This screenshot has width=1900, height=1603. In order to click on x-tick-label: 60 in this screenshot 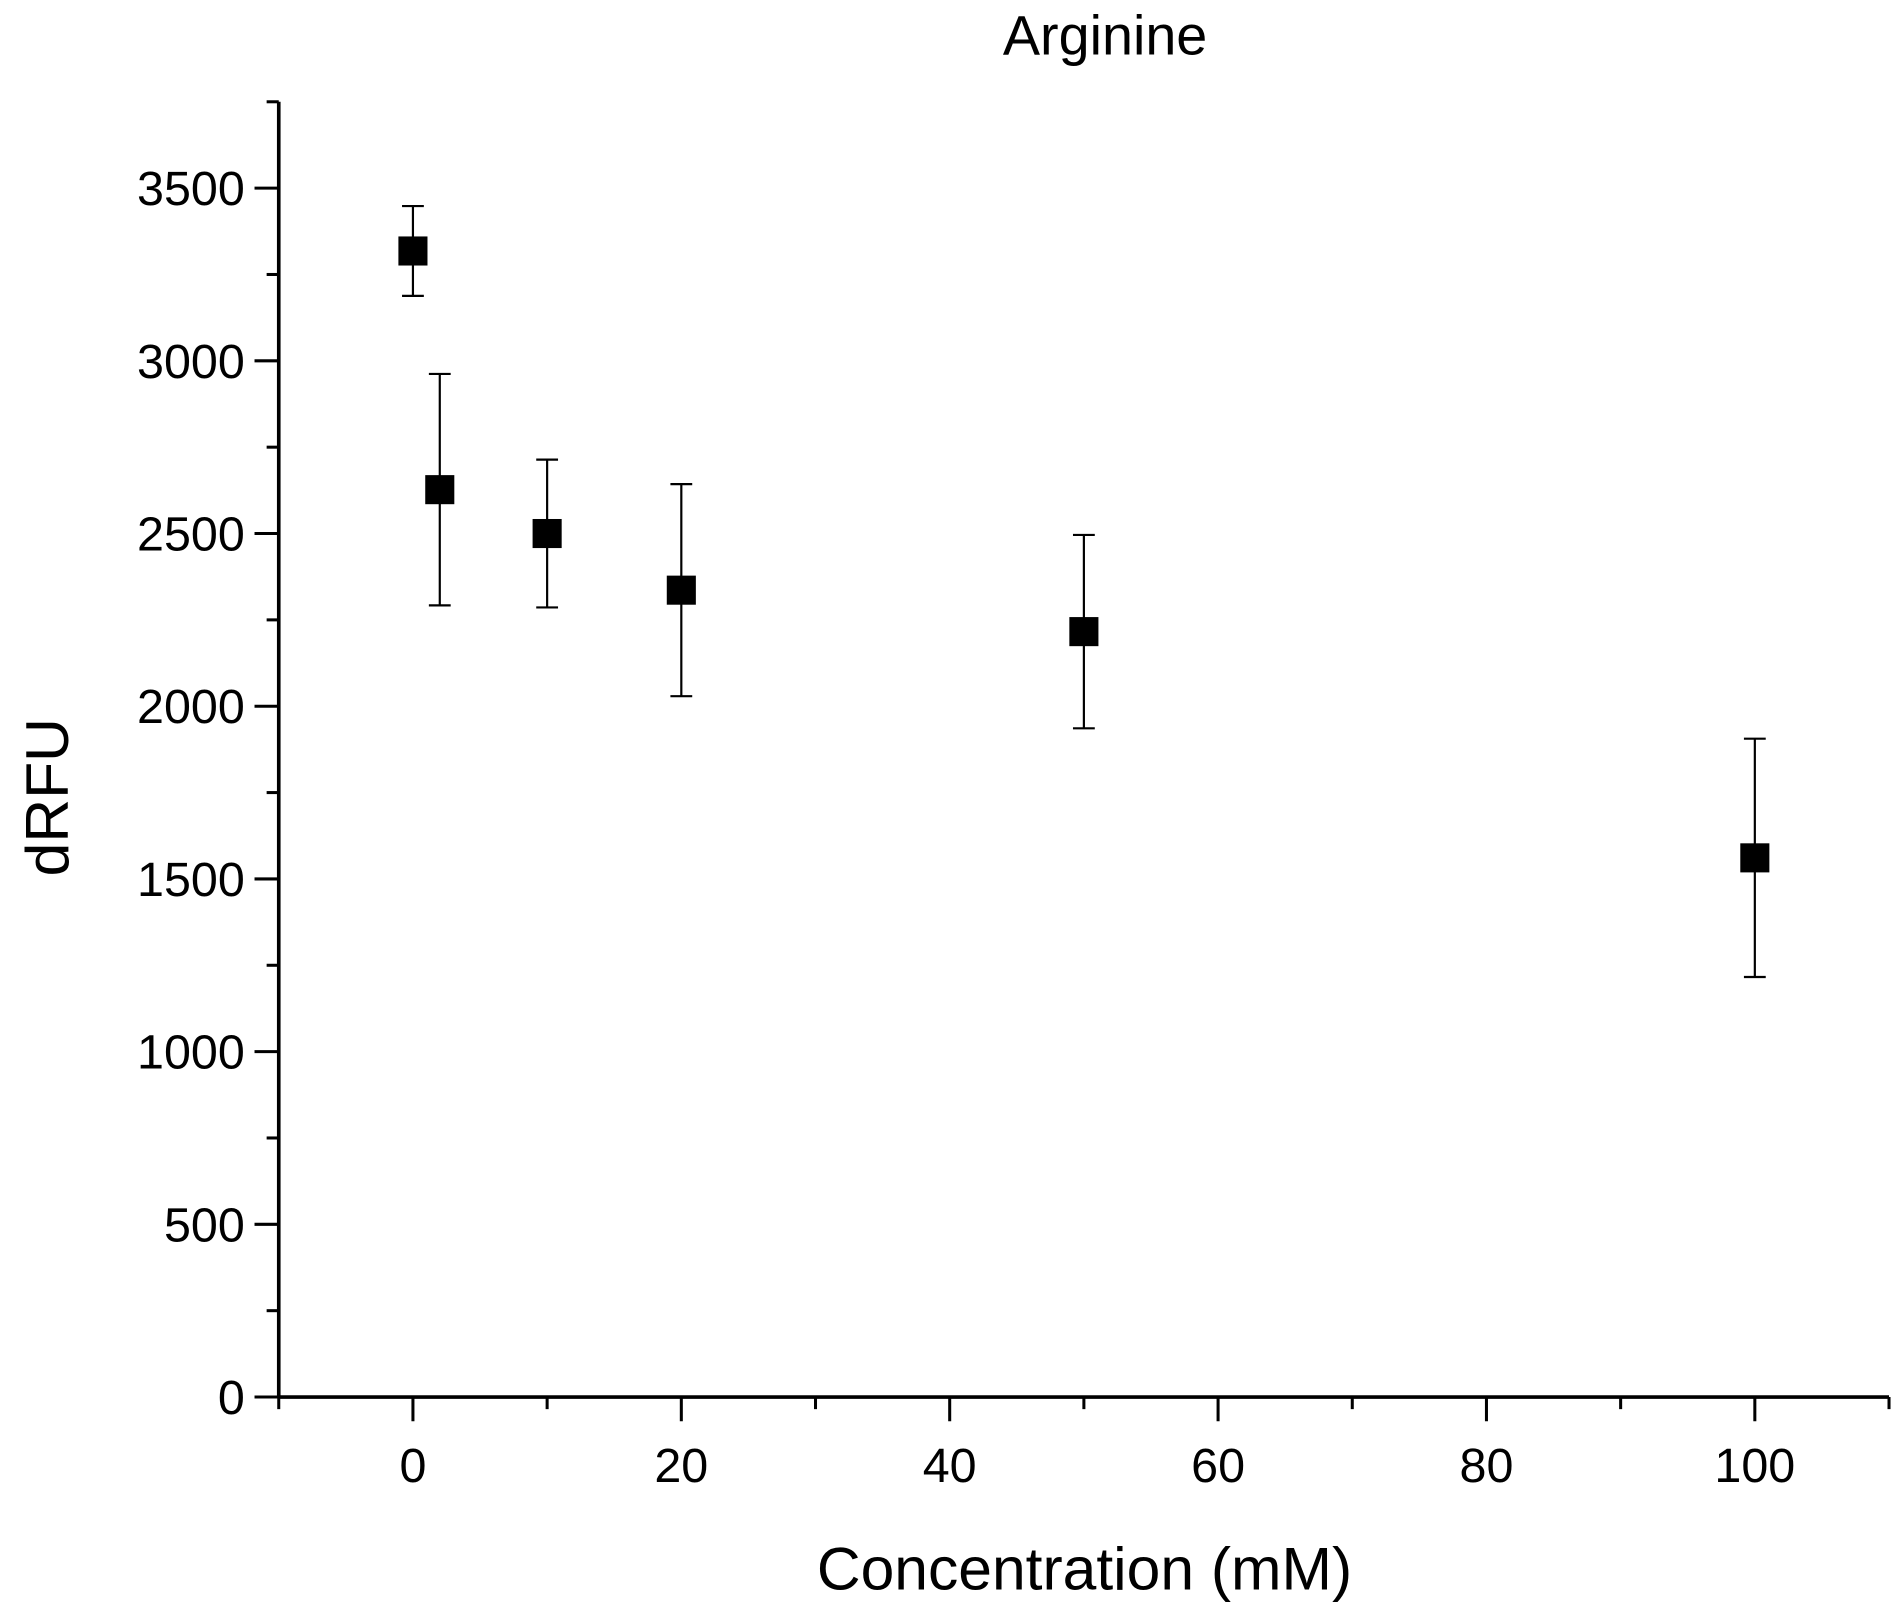, I will do `click(1218, 1466)`.